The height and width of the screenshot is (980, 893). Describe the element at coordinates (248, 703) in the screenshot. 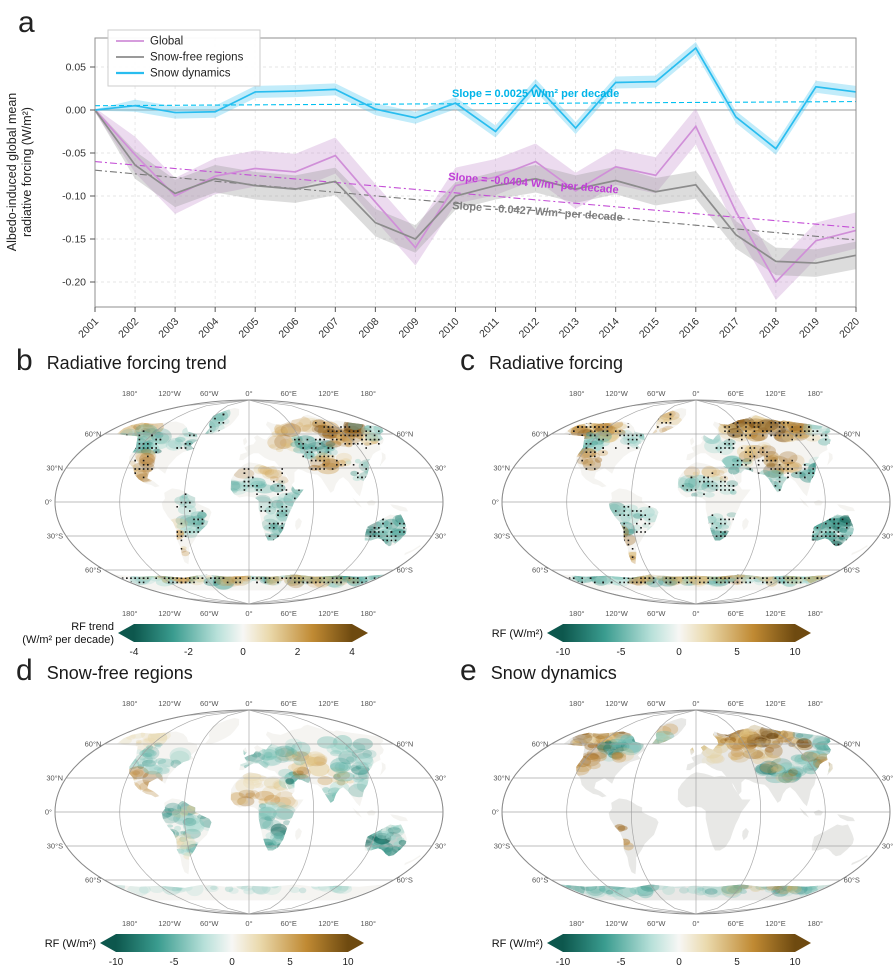

I see `lon-label-top: 0°` at that location.